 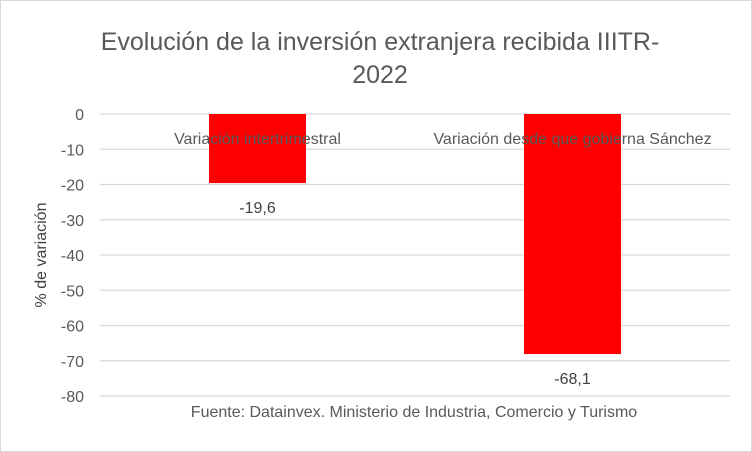 I want to click on y-axis-label: % de variación, so click(x=41, y=255).